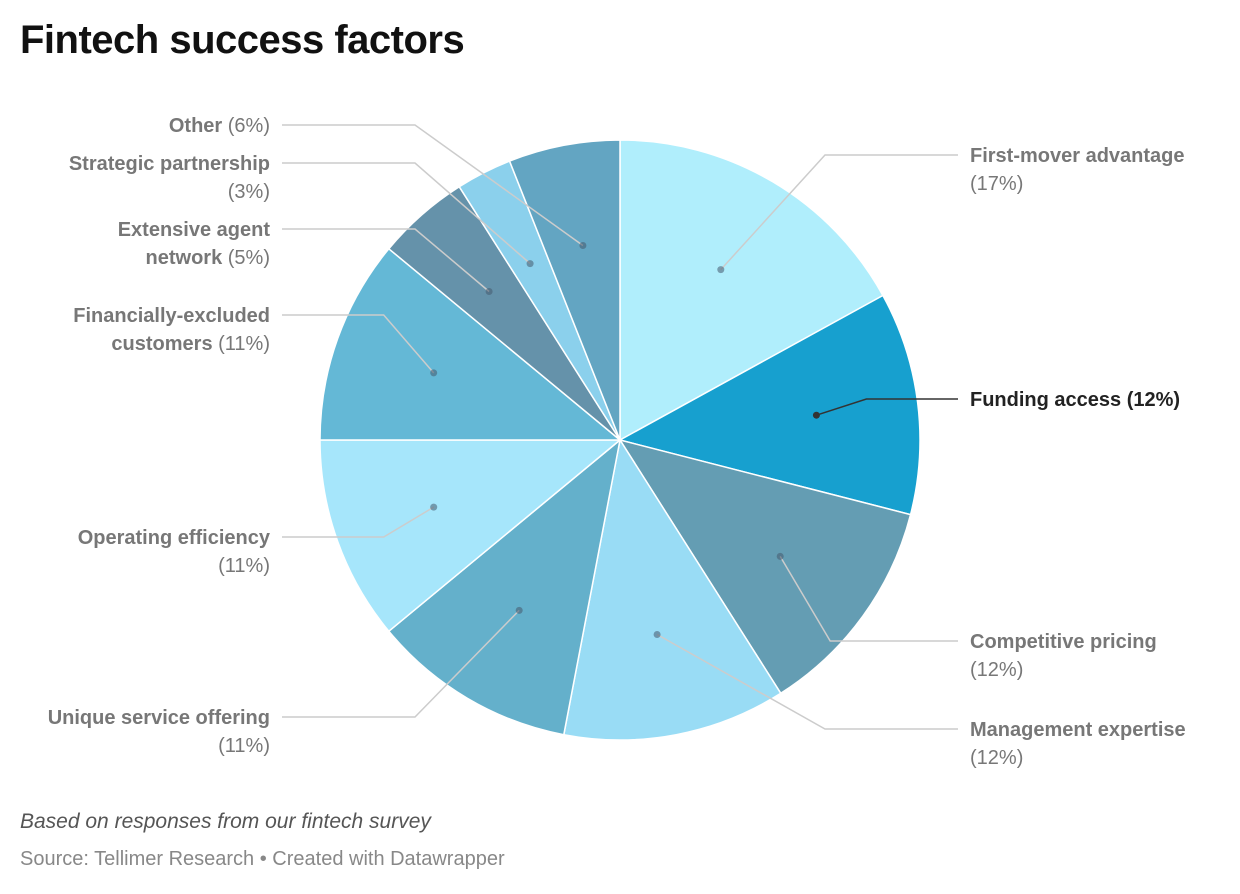  I want to click on pie-slice-financially-excluded-customers, so click(471, 344).